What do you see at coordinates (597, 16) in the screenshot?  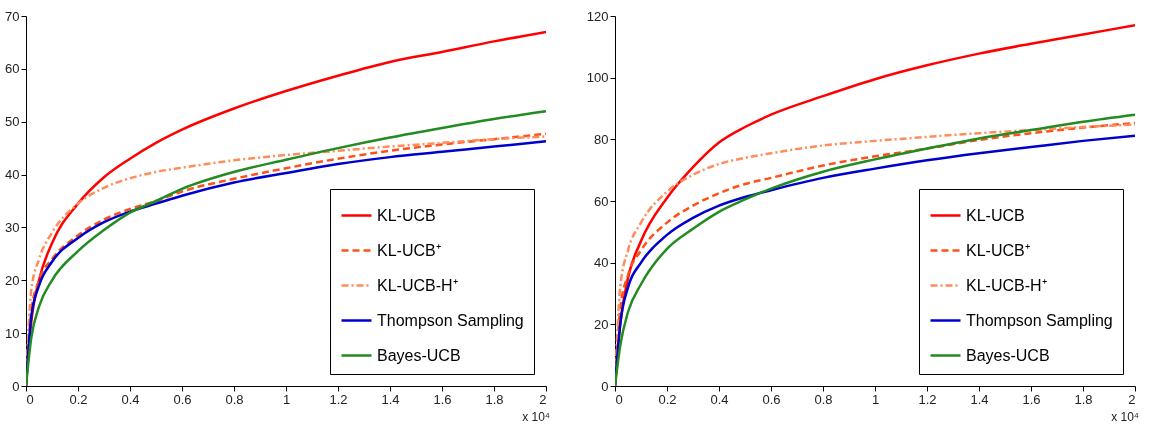 I see `y-tick-label: 120` at bounding box center [597, 16].